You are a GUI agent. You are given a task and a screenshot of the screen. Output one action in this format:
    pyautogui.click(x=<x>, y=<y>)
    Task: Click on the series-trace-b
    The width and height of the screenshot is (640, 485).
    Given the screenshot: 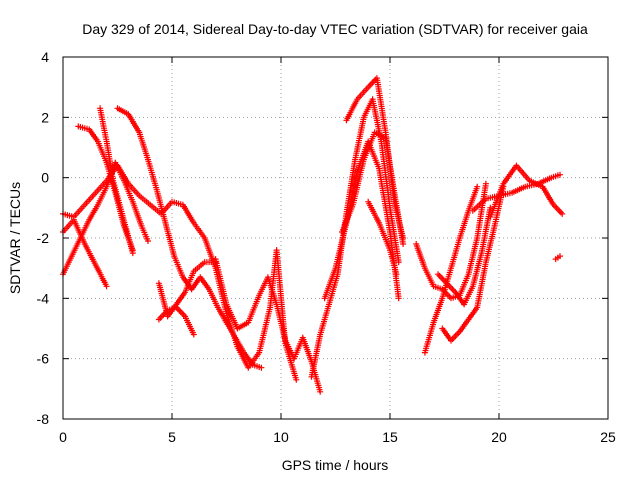 What is the action you would take?
    pyautogui.click(x=105, y=218)
    